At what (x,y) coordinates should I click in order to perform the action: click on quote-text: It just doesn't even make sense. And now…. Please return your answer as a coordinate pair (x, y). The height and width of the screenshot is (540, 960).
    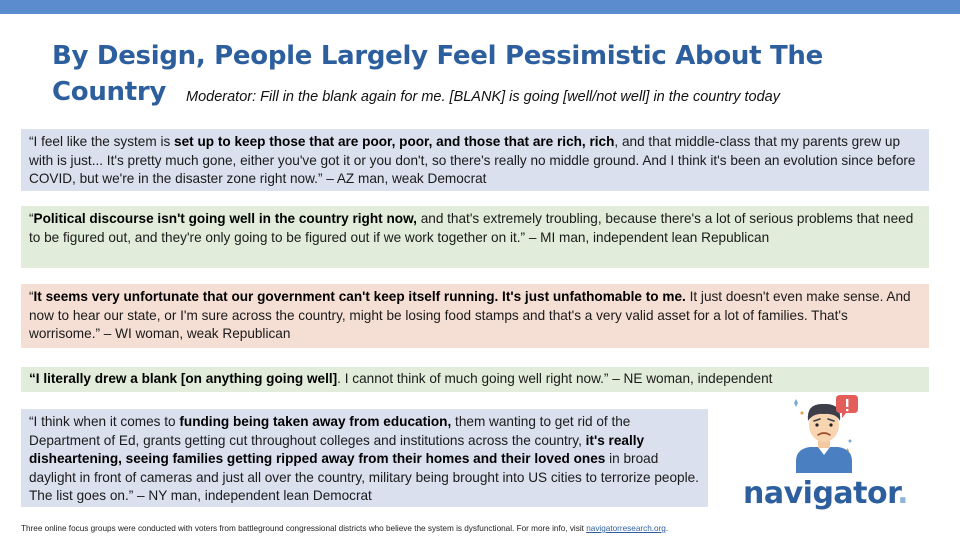
    Looking at the image, I should click on (470, 315).